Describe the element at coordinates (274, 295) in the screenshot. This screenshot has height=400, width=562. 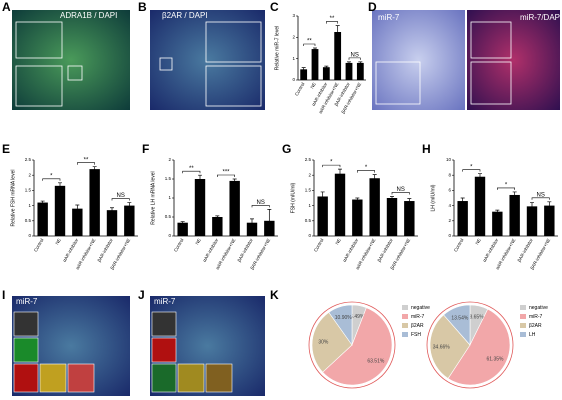
I see `panel-label: K` at that location.